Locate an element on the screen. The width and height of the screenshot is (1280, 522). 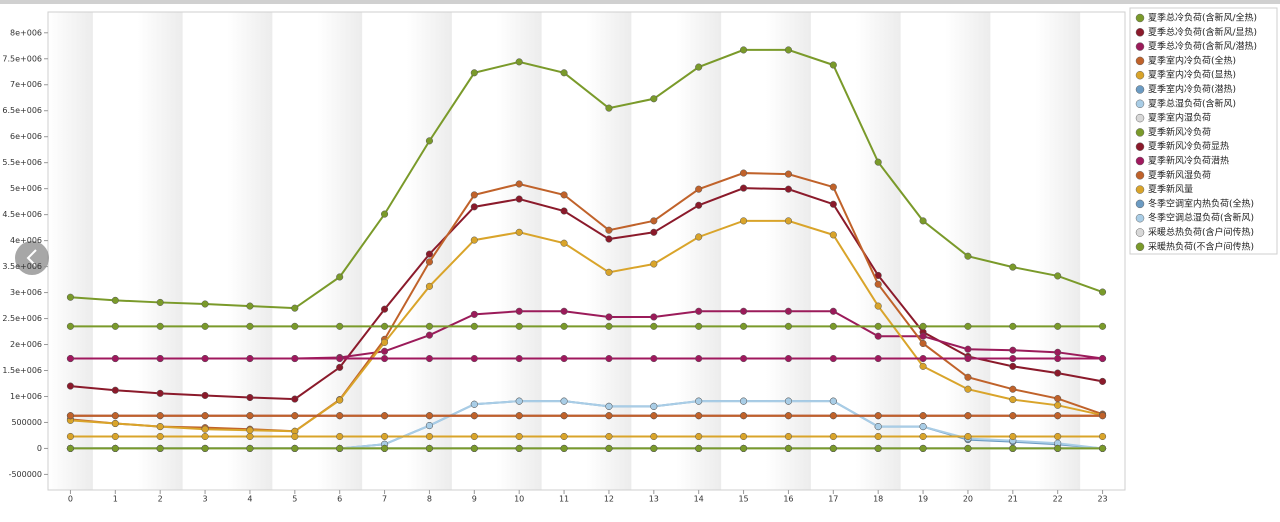
x-tick-label: 3 is located at coordinates (205, 499).